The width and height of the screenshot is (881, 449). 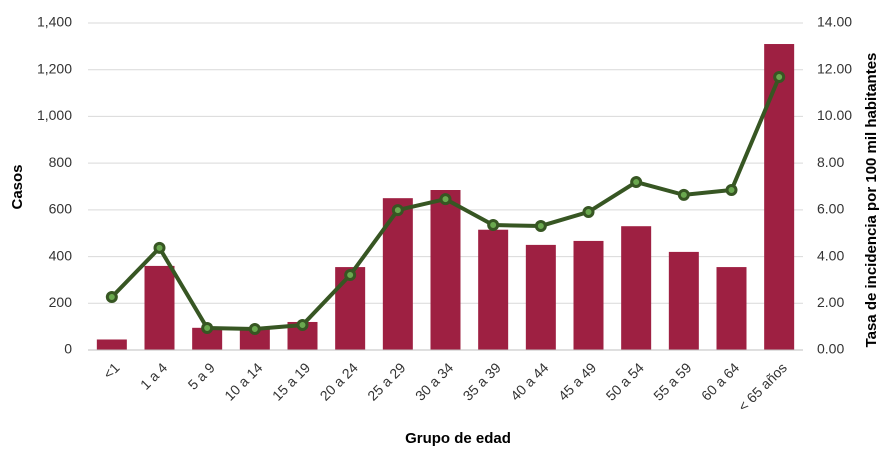 What do you see at coordinates (830, 162) in the screenshot?
I see `y2-tick-label: 8.00` at bounding box center [830, 162].